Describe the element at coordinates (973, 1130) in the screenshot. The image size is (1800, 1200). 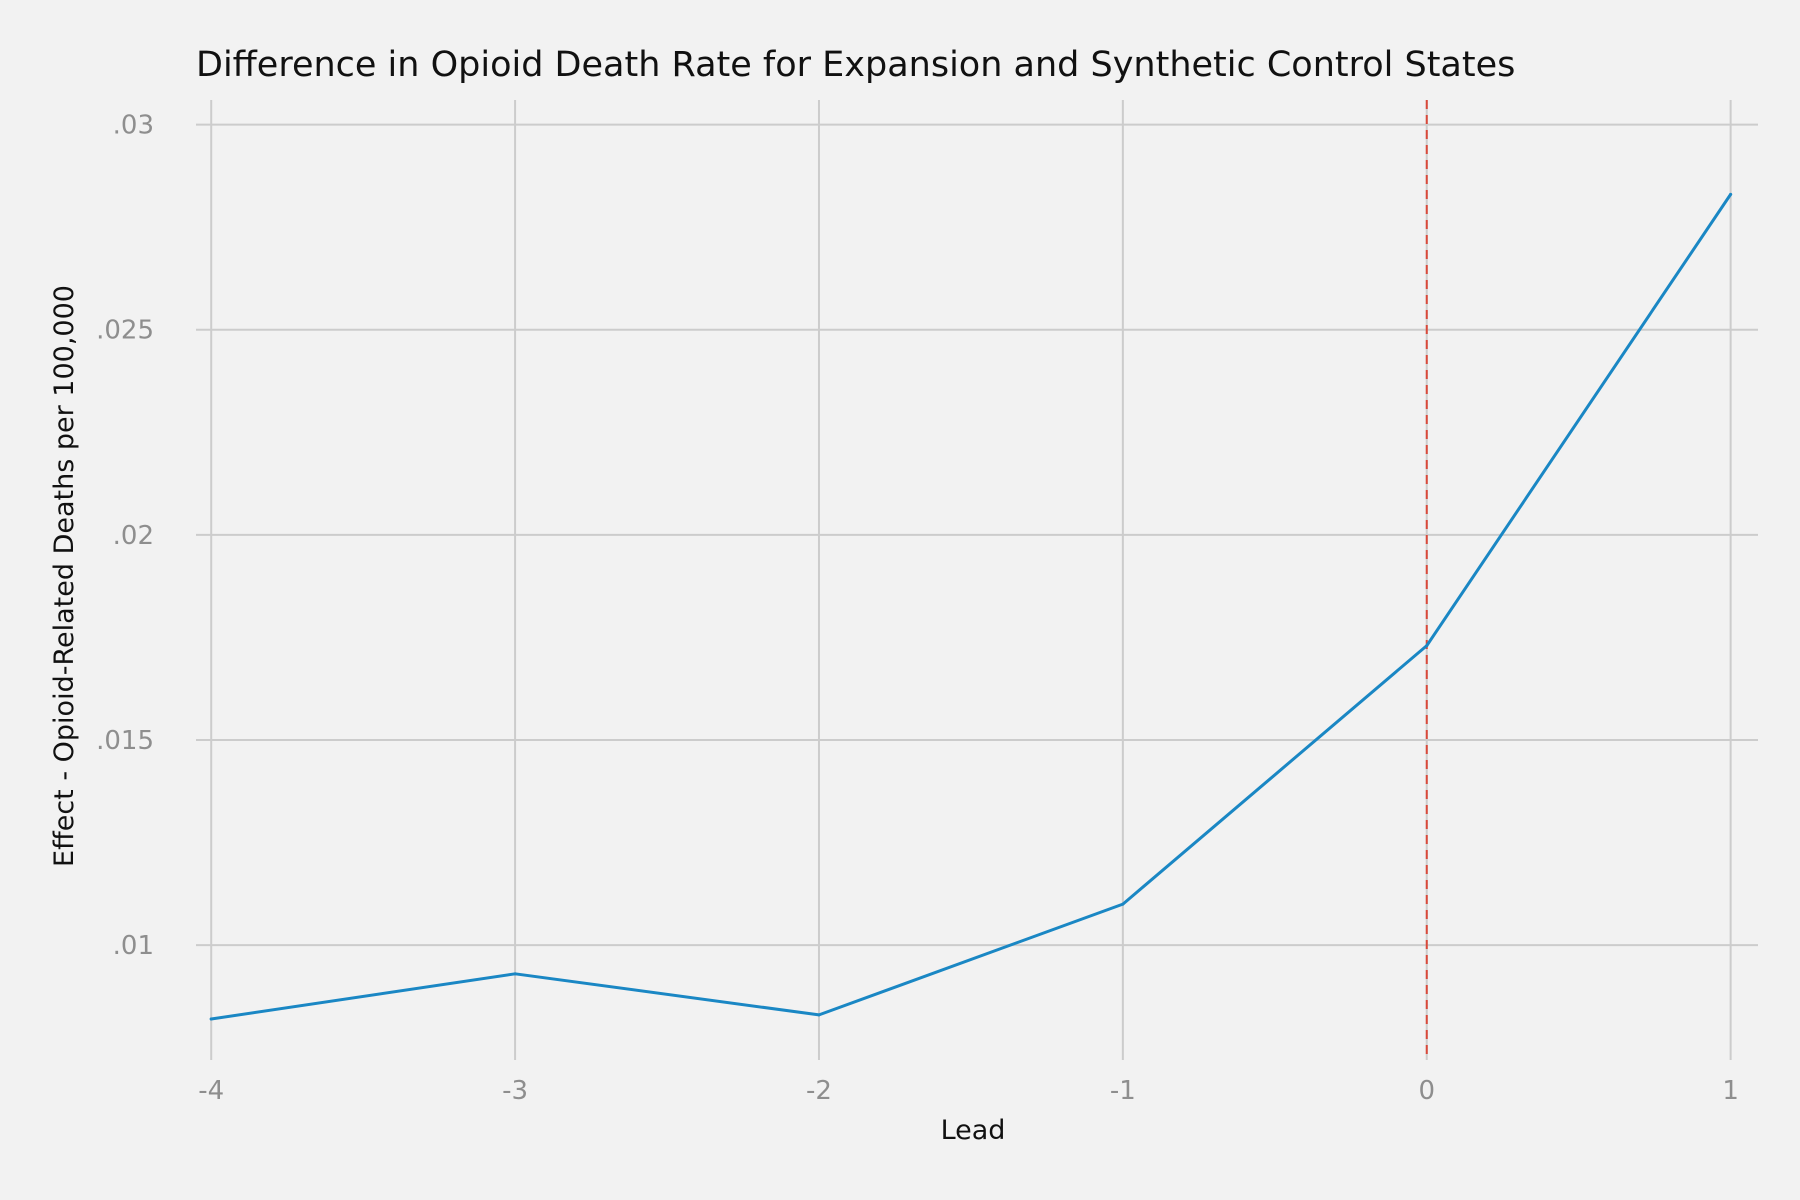
I see `x-axis-label: Lead` at that location.